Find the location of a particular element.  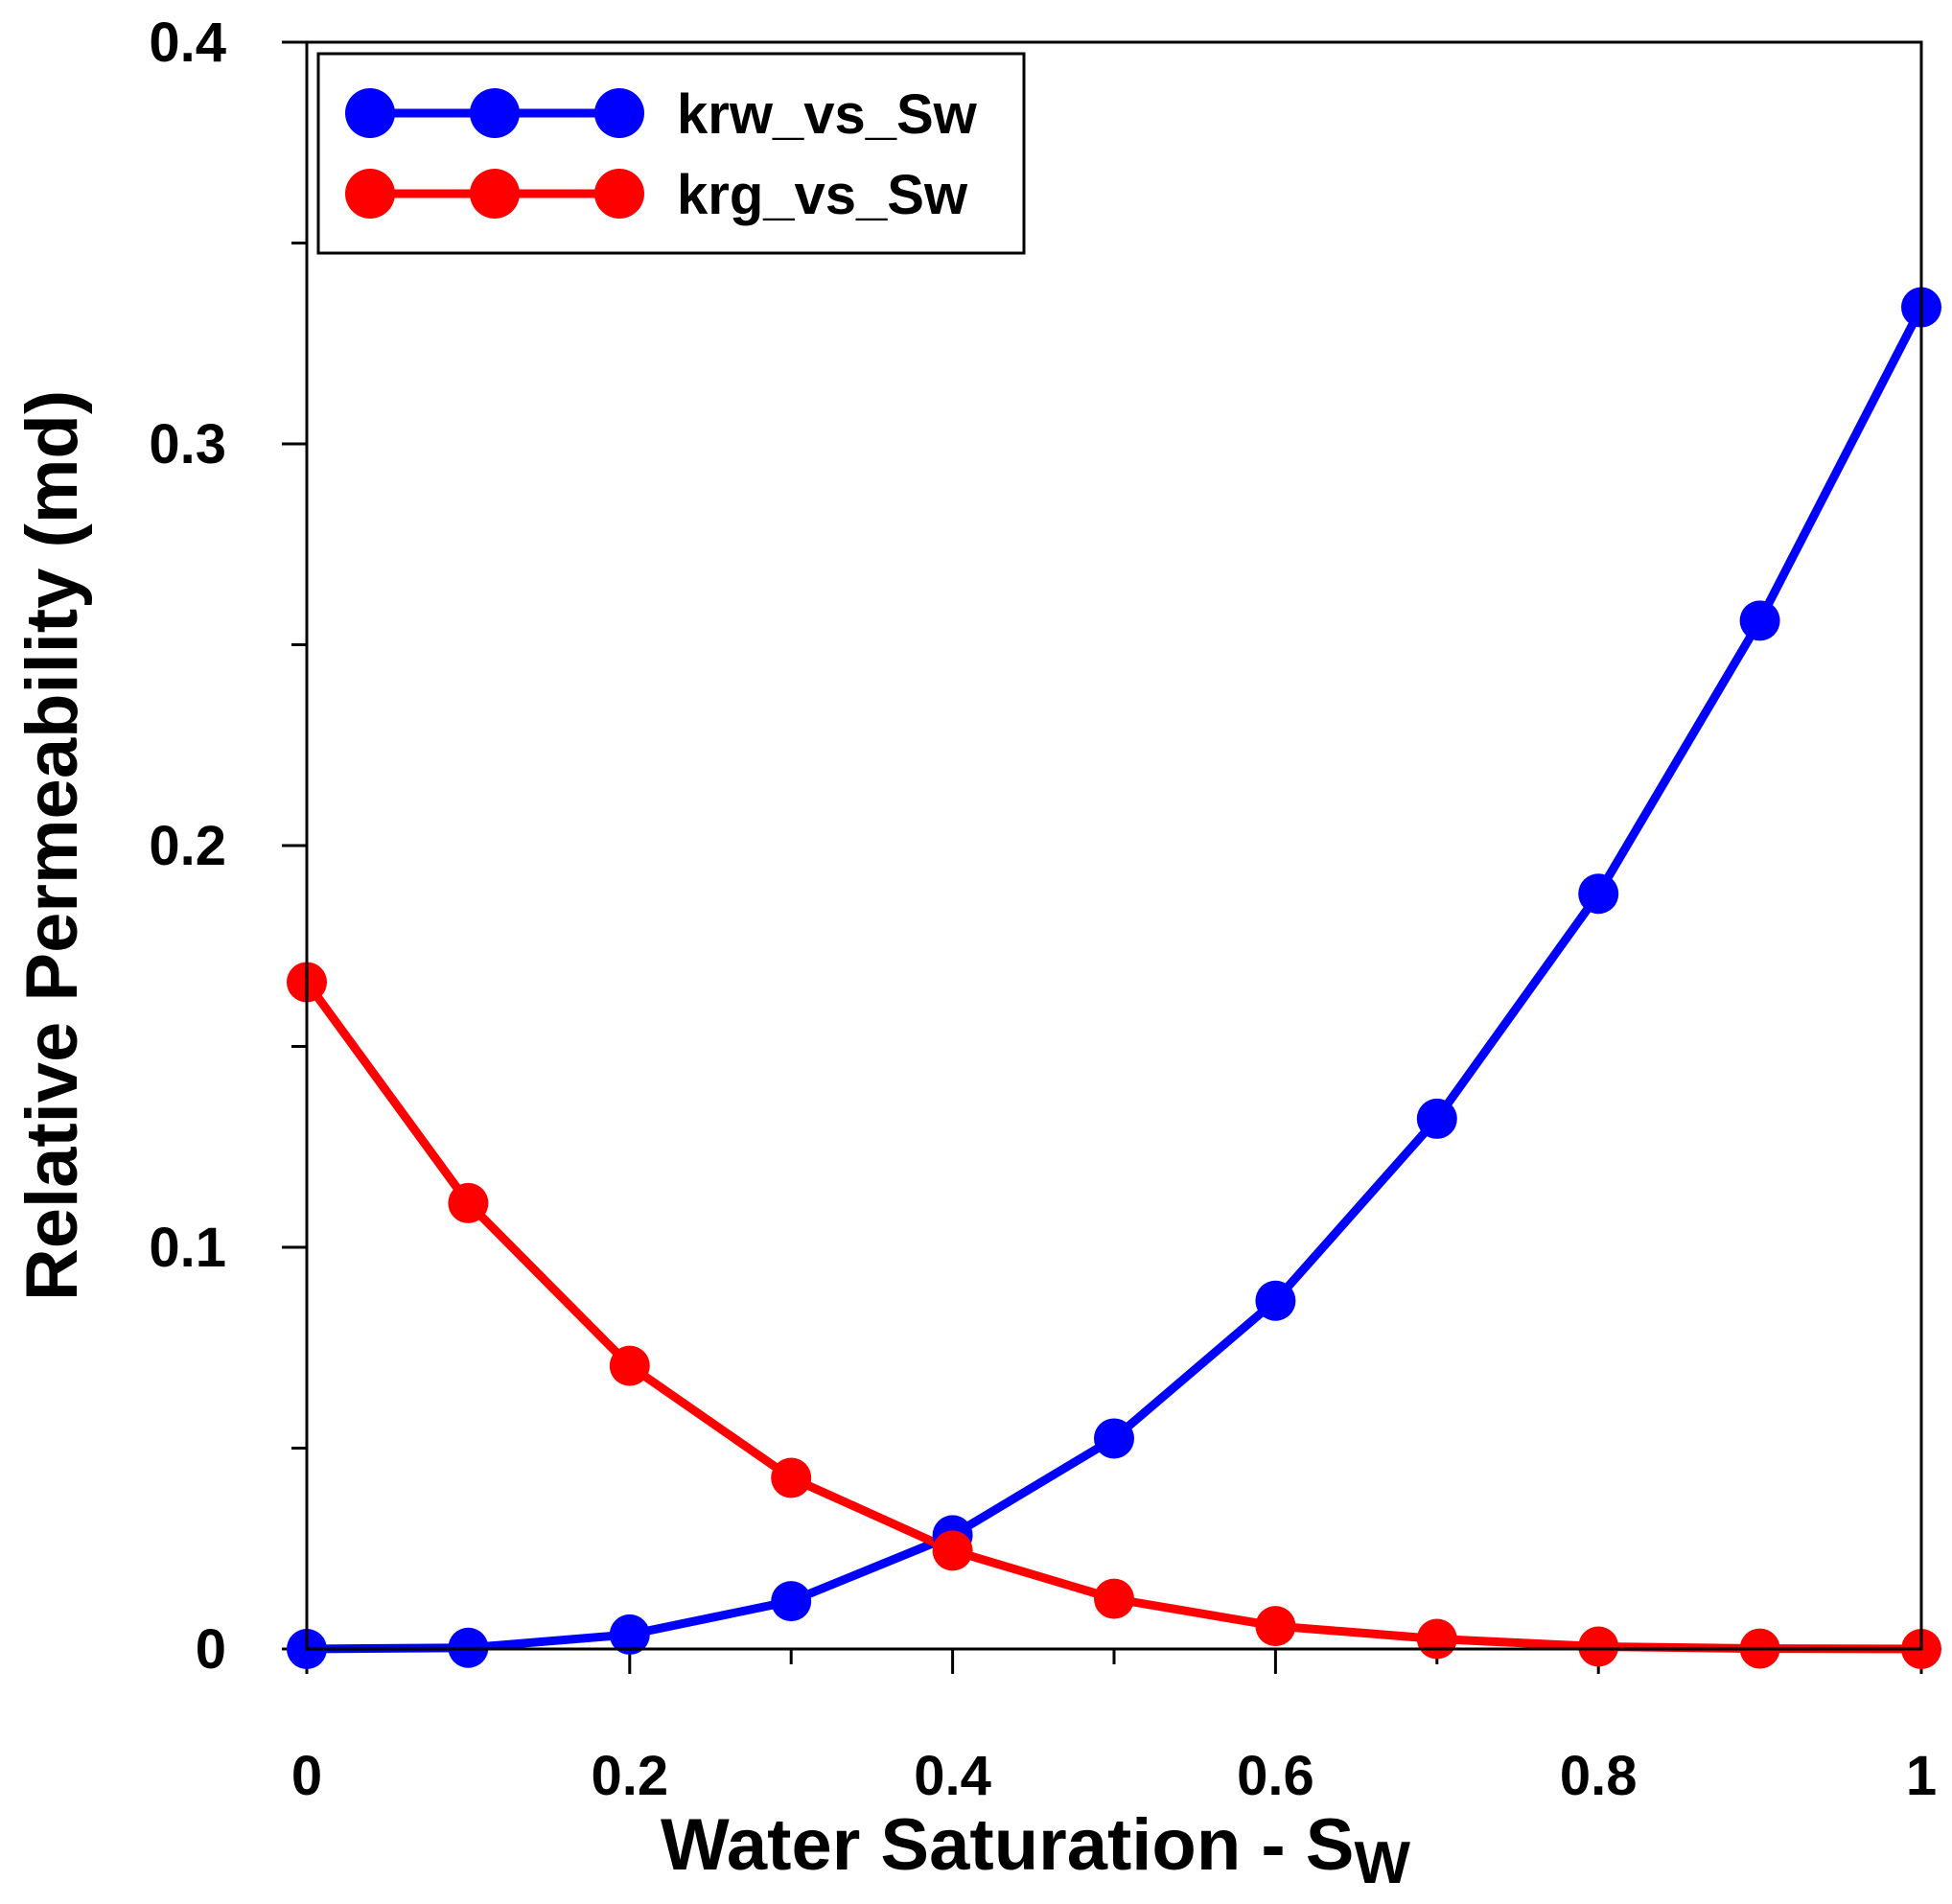

legend-entry-krg_vs_Sw: krg_vs_Sw is located at coordinates (656, 195).